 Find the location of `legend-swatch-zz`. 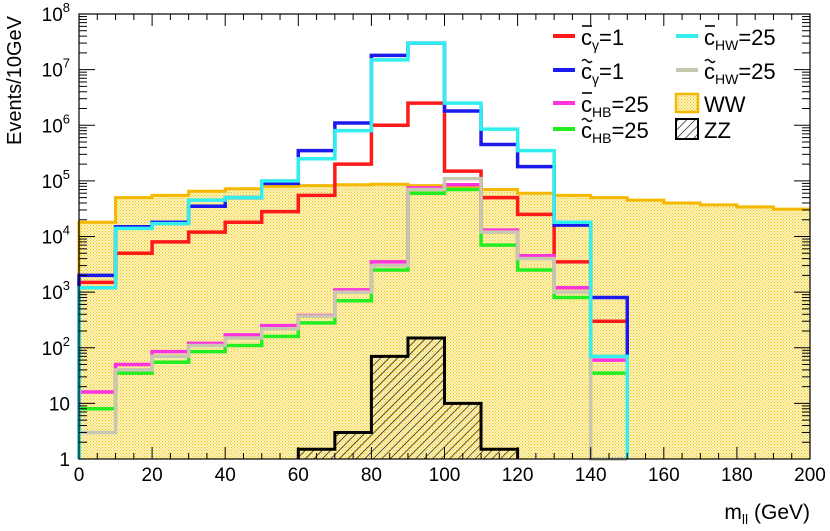

legend-swatch-zz is located at coordinates (687, 129).